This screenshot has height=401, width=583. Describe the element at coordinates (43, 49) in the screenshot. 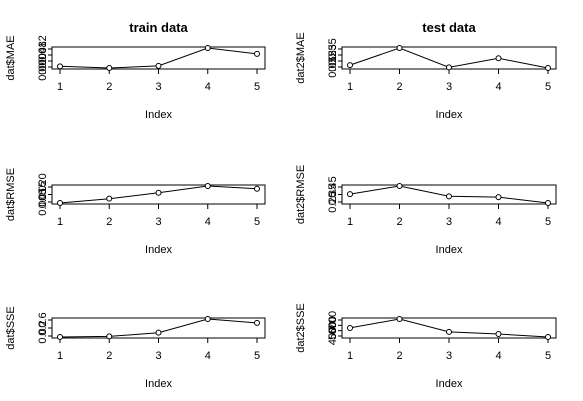

I see `y-tick-label: 0.012` at that location.